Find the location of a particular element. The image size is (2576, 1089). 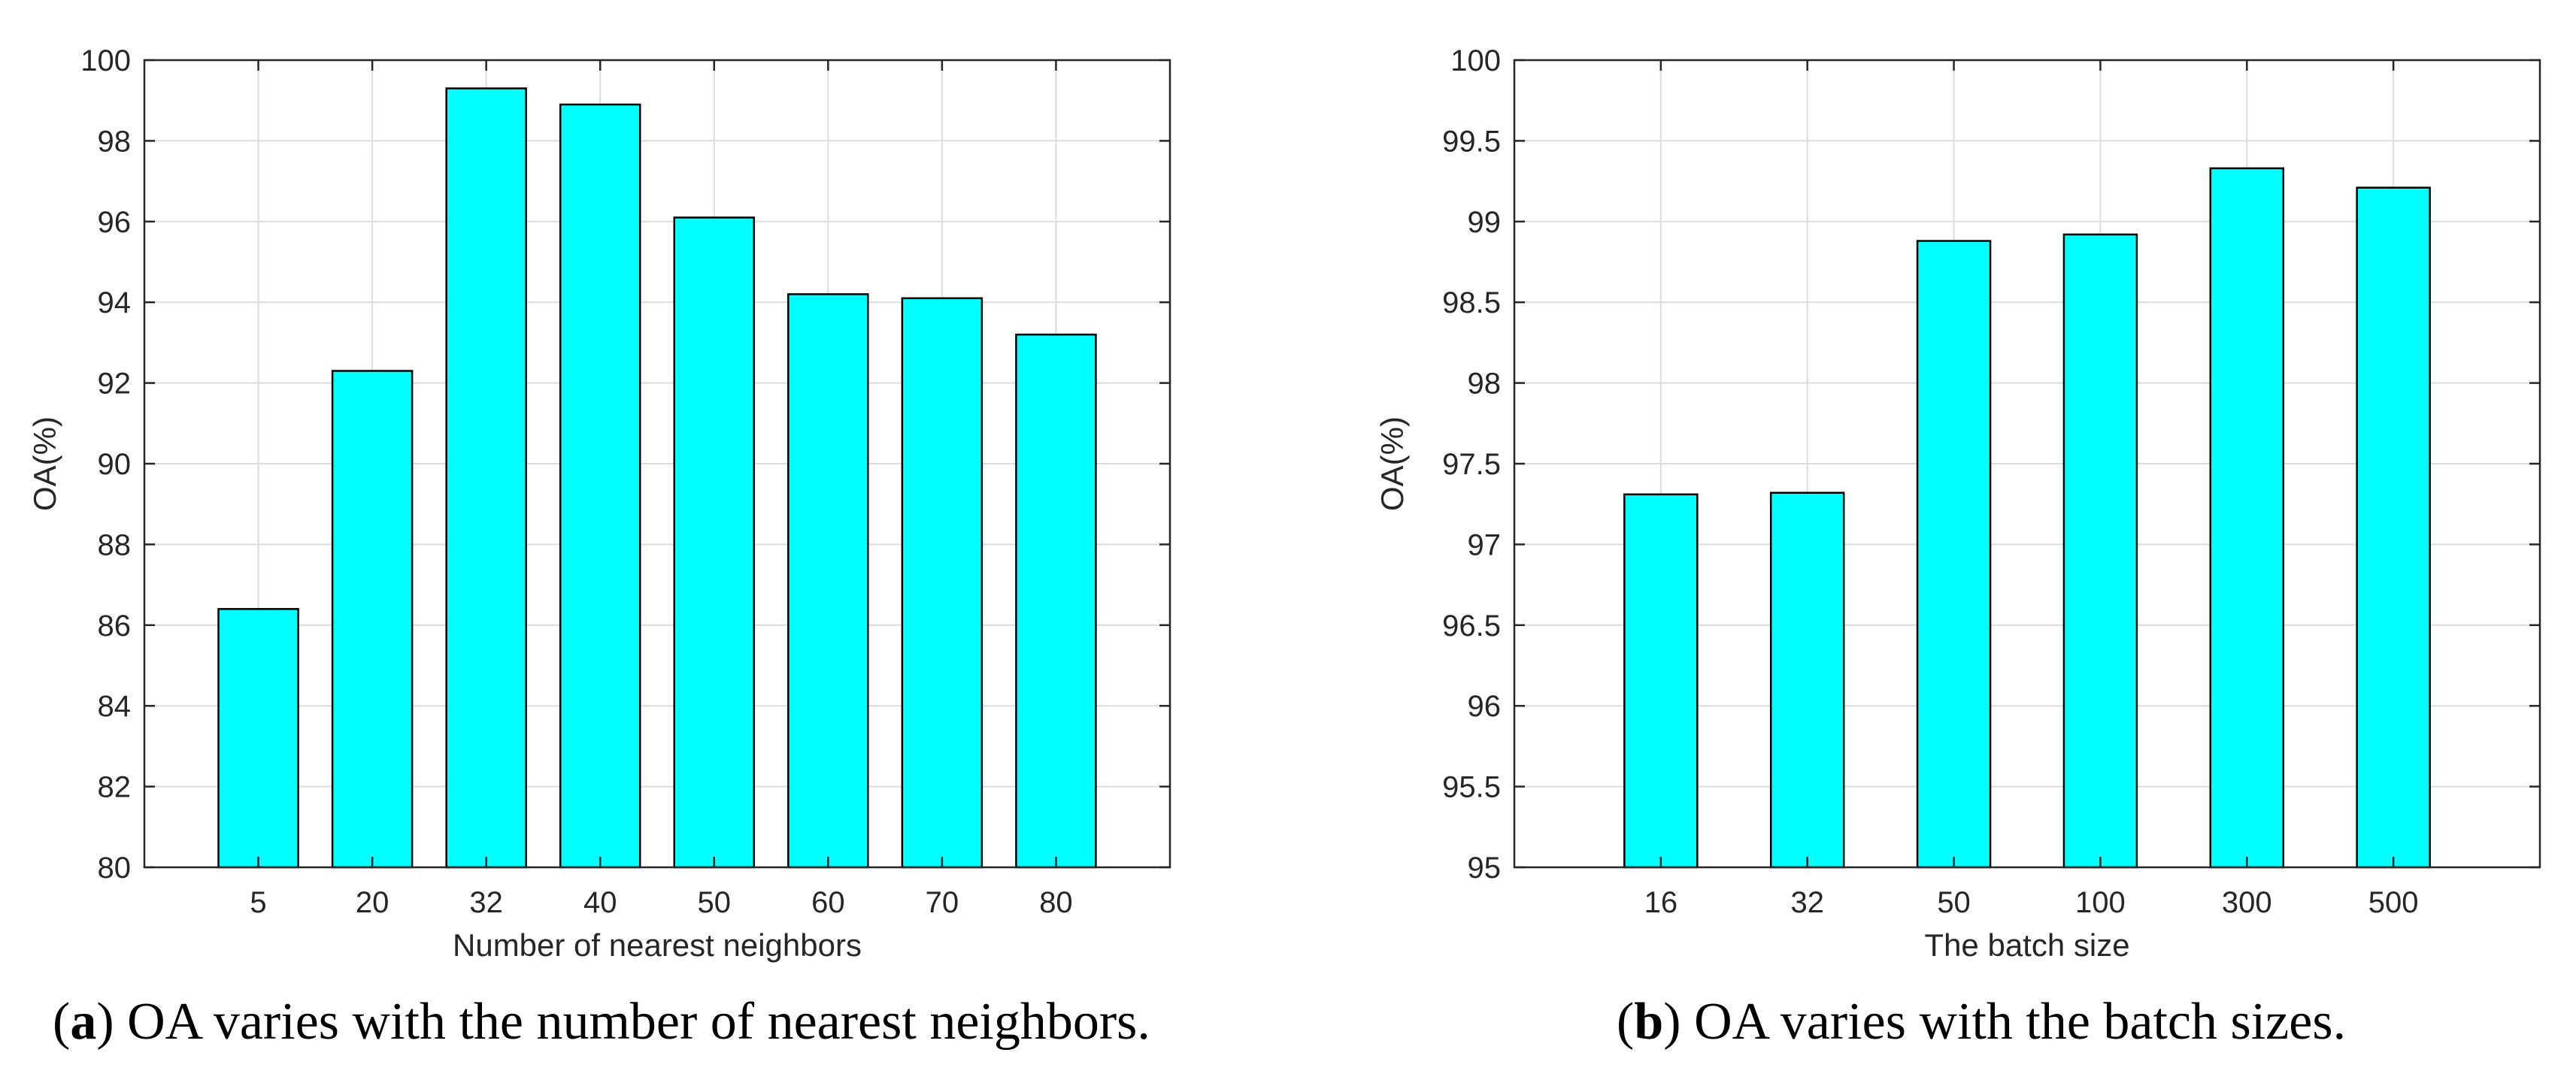

y-tick-label: 84 is located at coordinates (115, 706).